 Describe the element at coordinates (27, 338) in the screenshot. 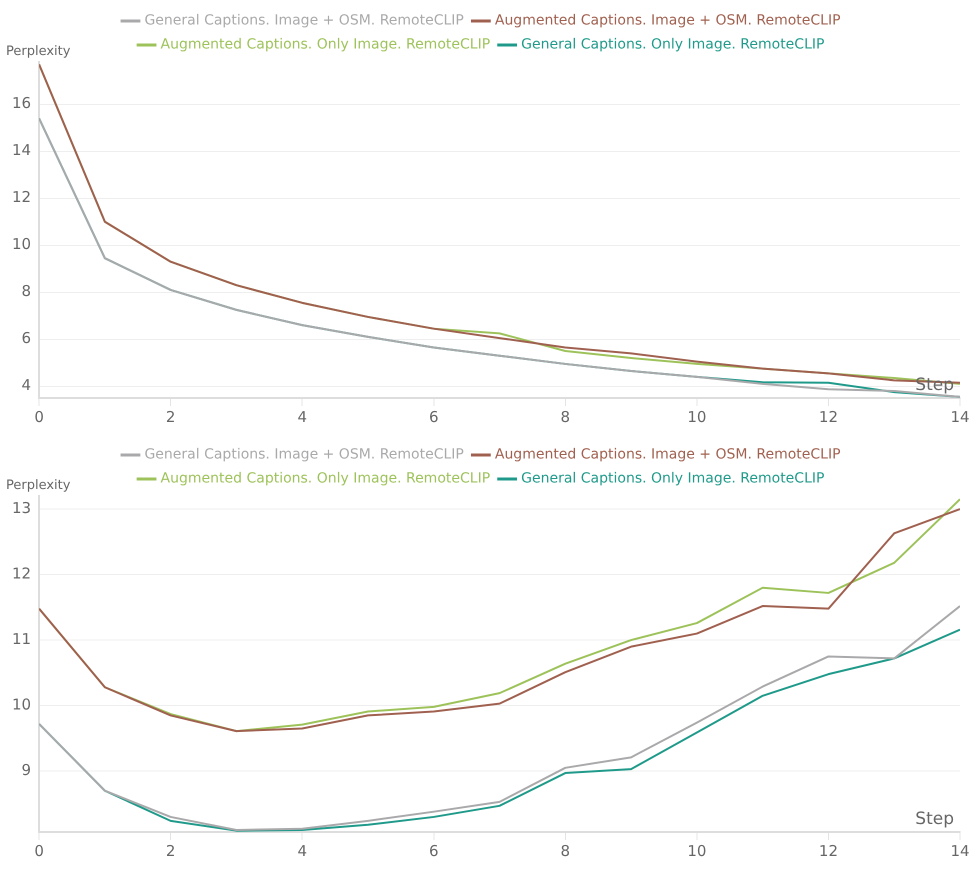

I see `y-tick-label: 6` at that location.